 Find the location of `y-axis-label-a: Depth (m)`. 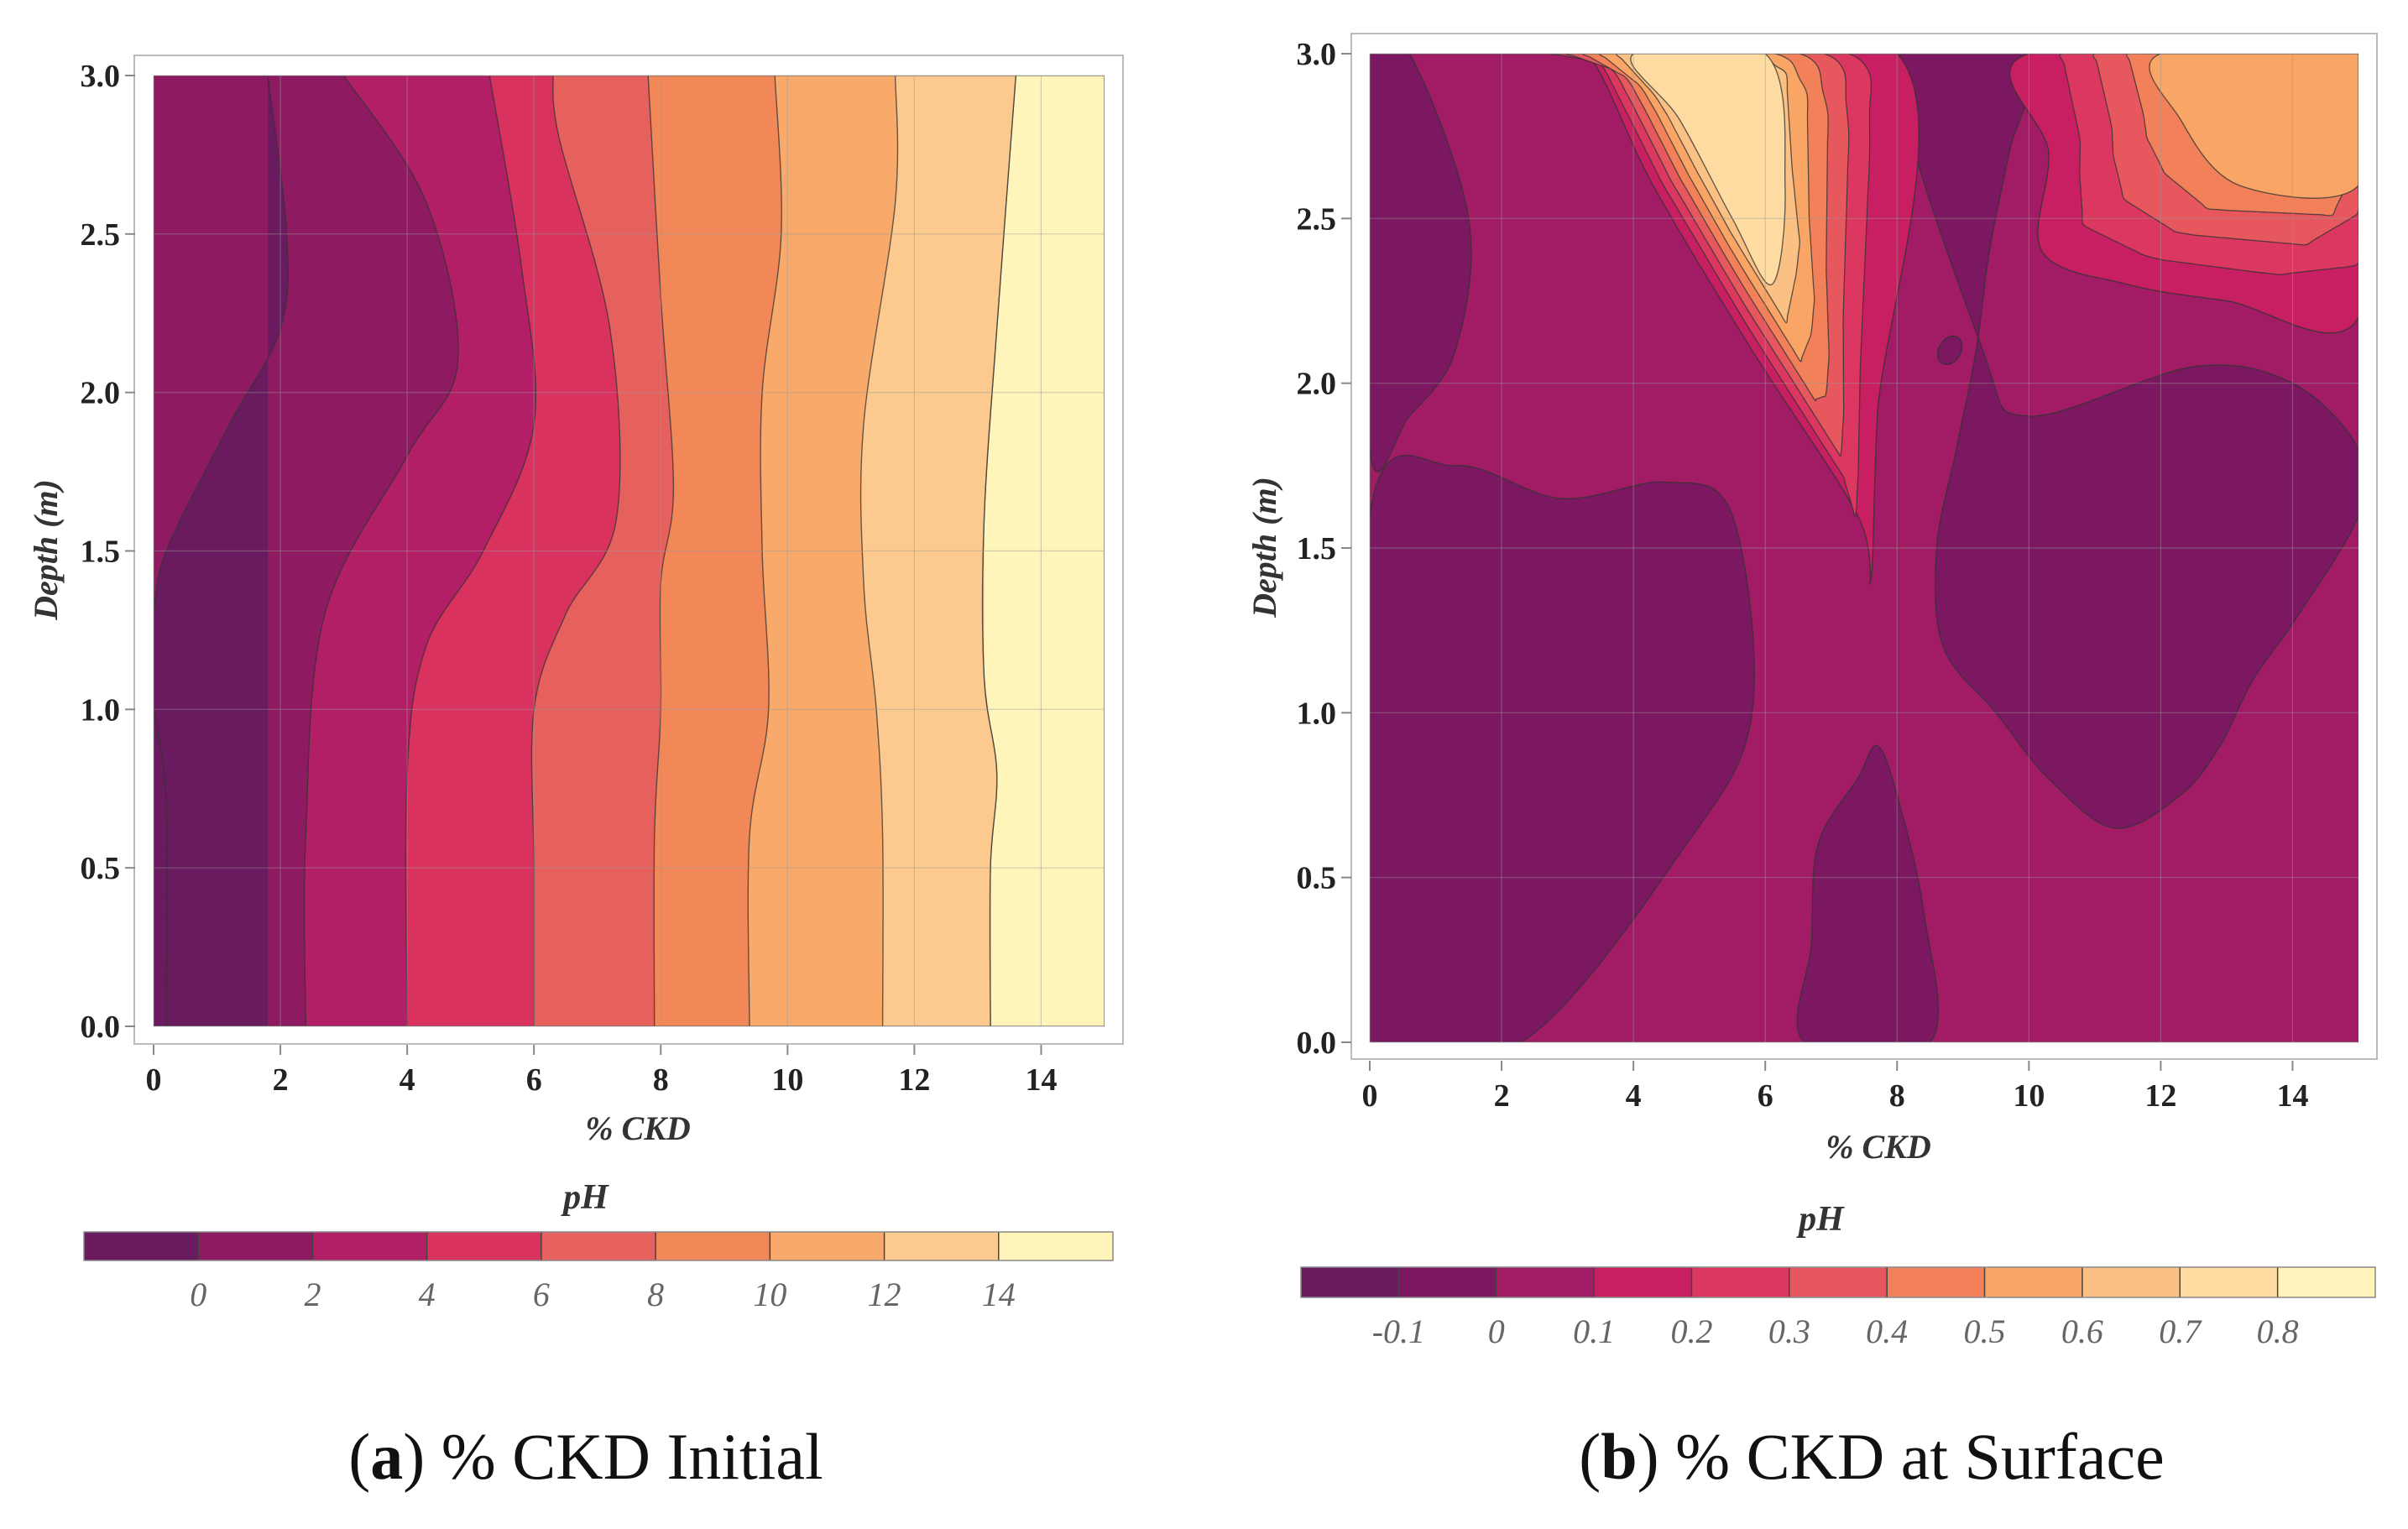

y-axis-label-a: Depth (m) is located at coordinates (46, 550).